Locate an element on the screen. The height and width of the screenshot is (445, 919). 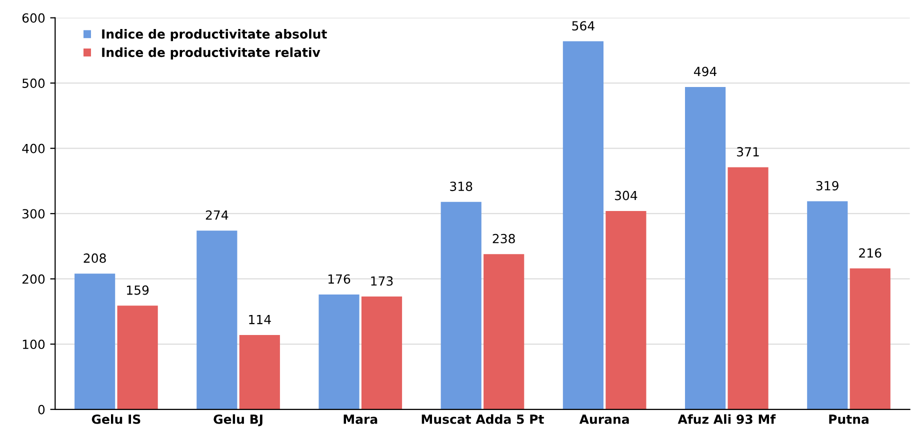
x-tick-label: Gelu BJ is located at coordinates (238, 420).